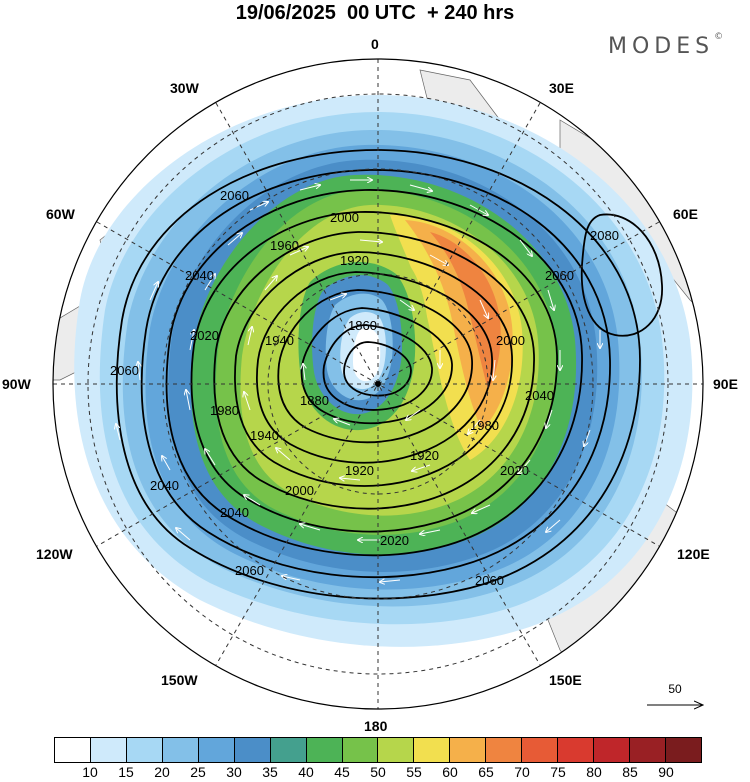 This screenshot has height=782, width=750. What do you see at coordinates (424, 455) in the screenshot?
I see `contour-label-1900: 1920` at bounding box center [424, 455].